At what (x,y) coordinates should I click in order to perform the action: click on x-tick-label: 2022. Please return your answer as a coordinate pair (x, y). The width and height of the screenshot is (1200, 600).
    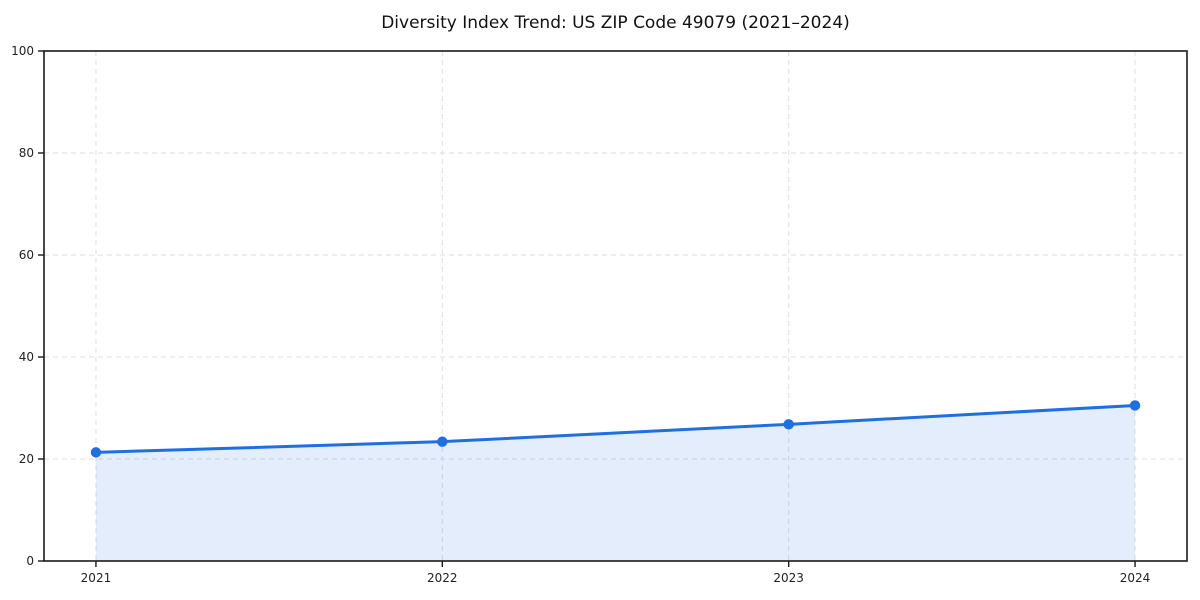
    Looking at the image, I should click on (442, 578).